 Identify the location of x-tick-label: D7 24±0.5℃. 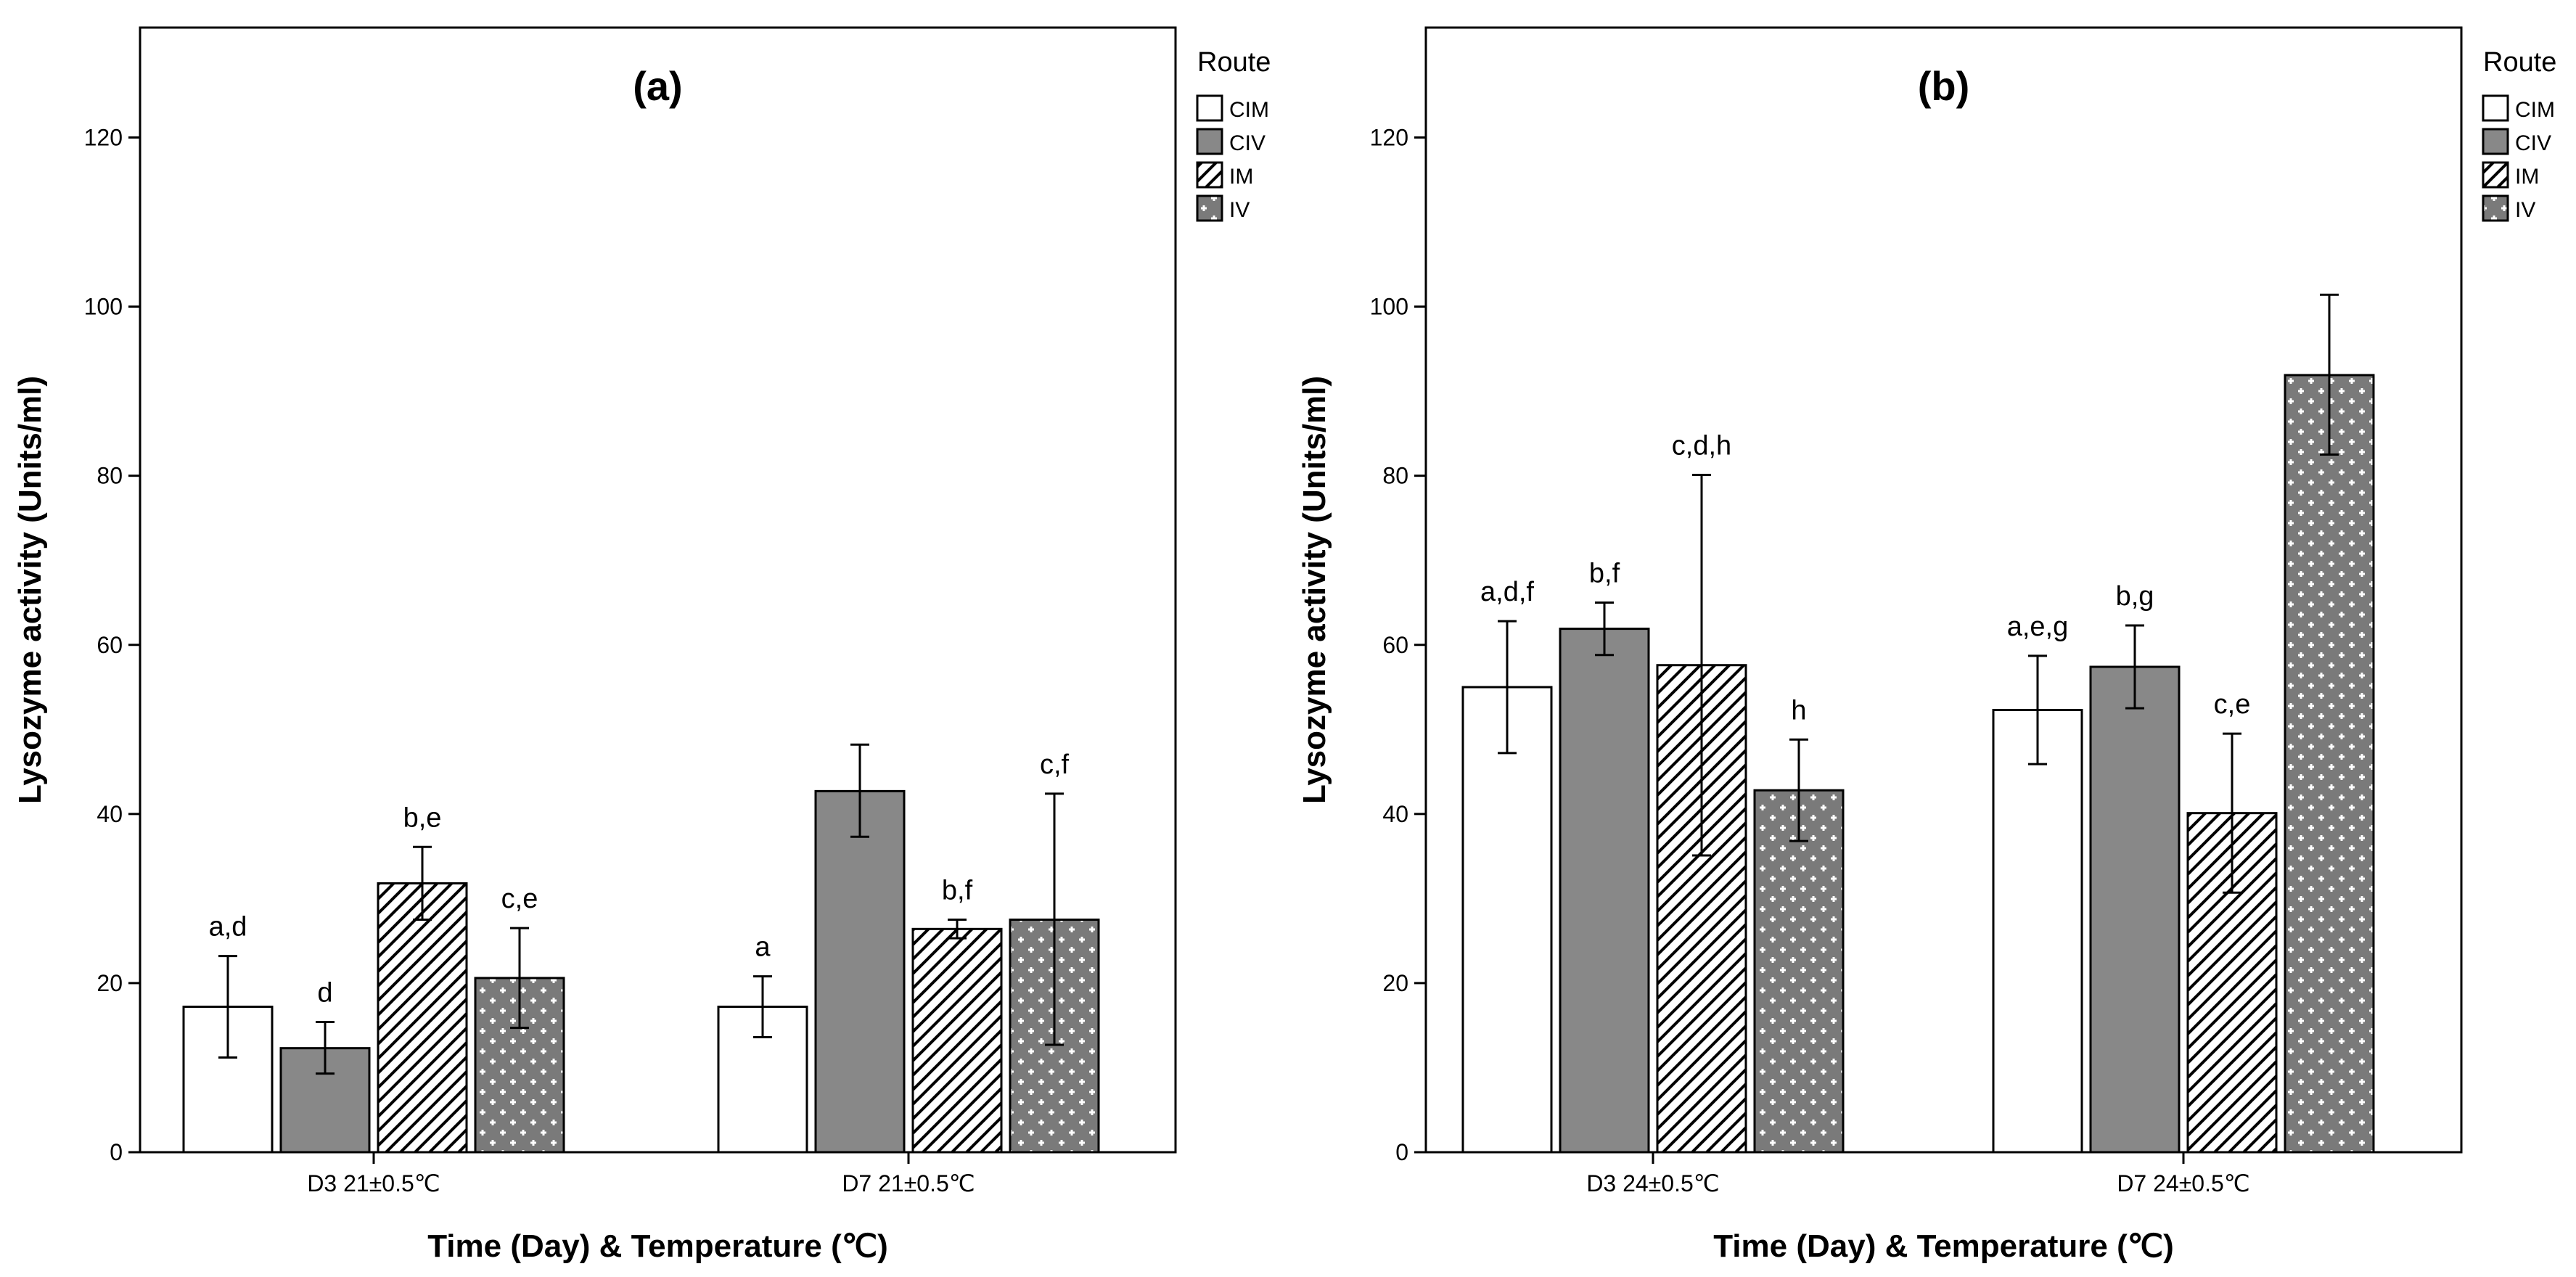
(2183, 1183).